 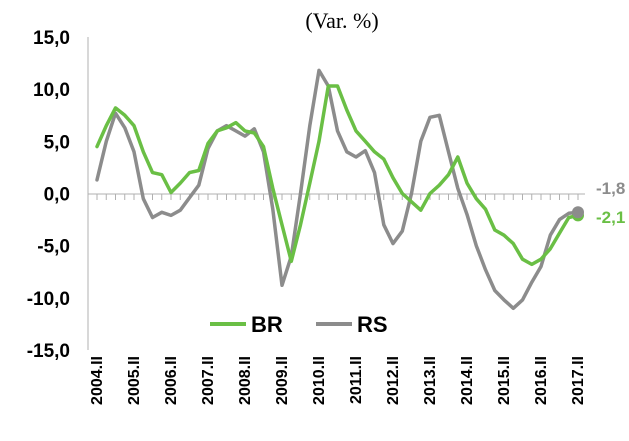 I want to click on y-tick-label: 5,0, so click(x=57, y=142).